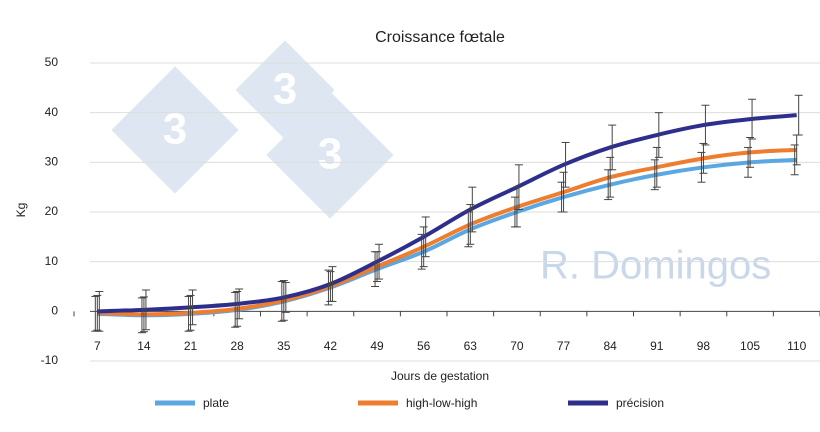 This screenshot has height=432, width=820. Describe the element at coordinates (191, 346) in the screenshot. I see `x-tick-label: 21` at that location.